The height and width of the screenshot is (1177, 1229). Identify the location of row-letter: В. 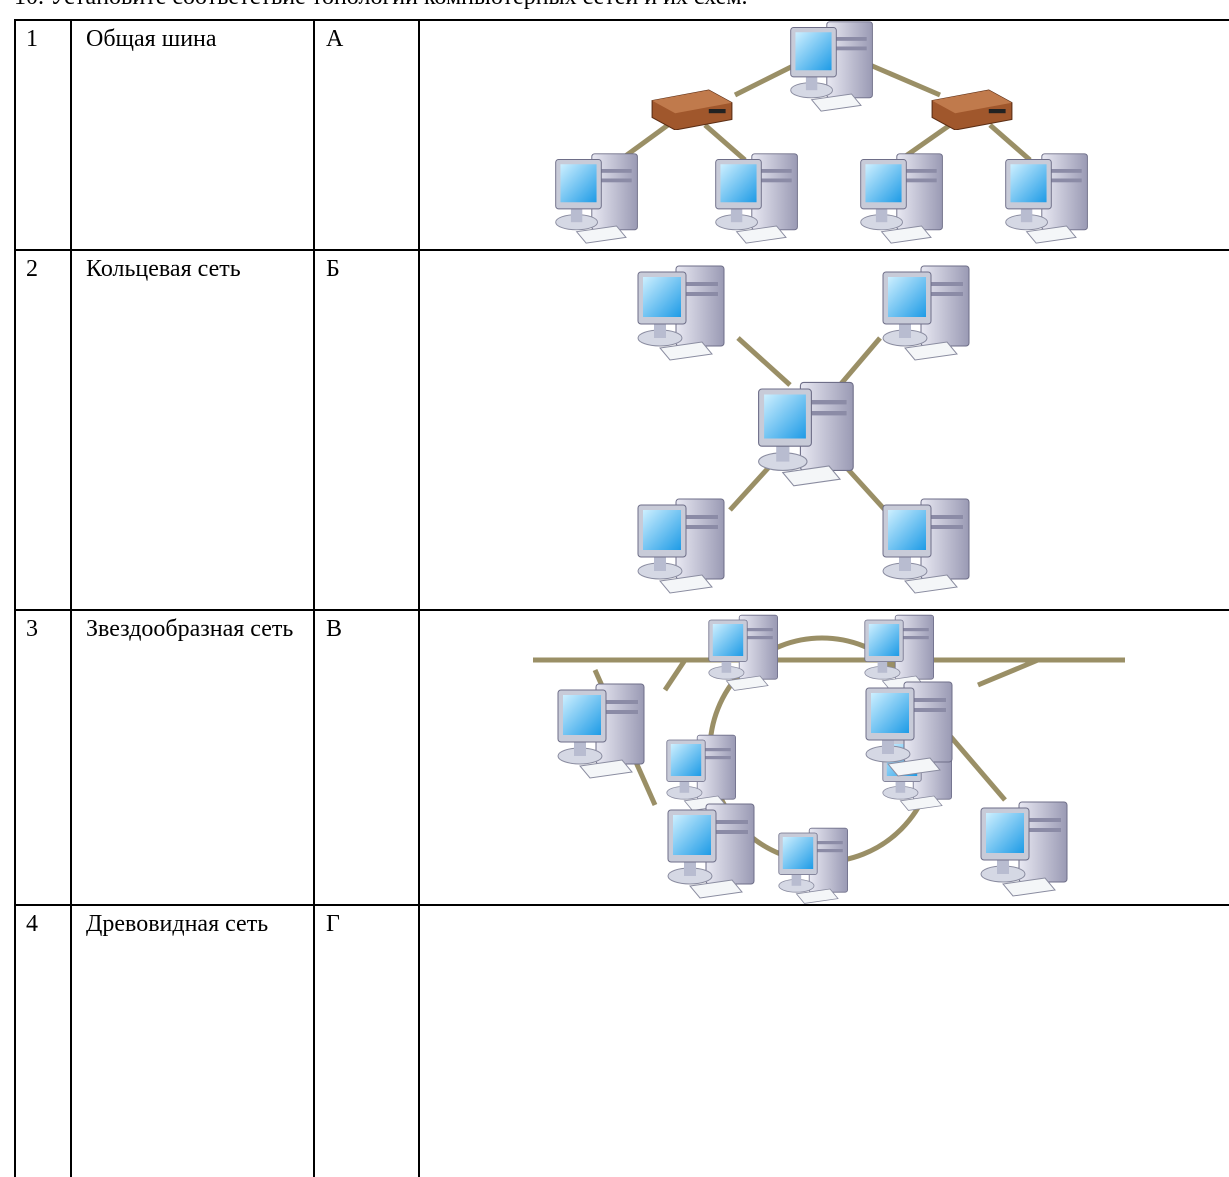
(334, 629).